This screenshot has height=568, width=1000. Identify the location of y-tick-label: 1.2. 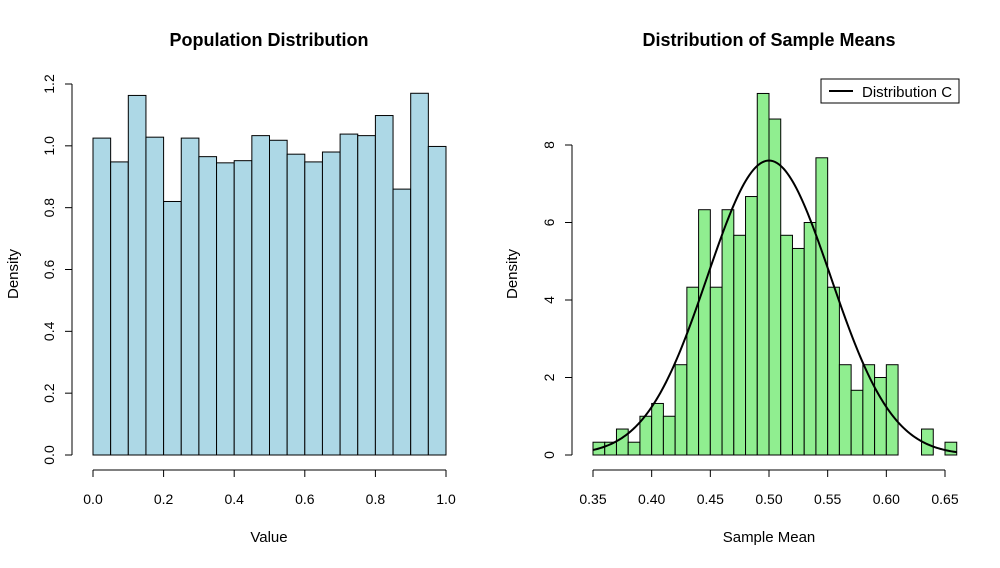
(49, 84).